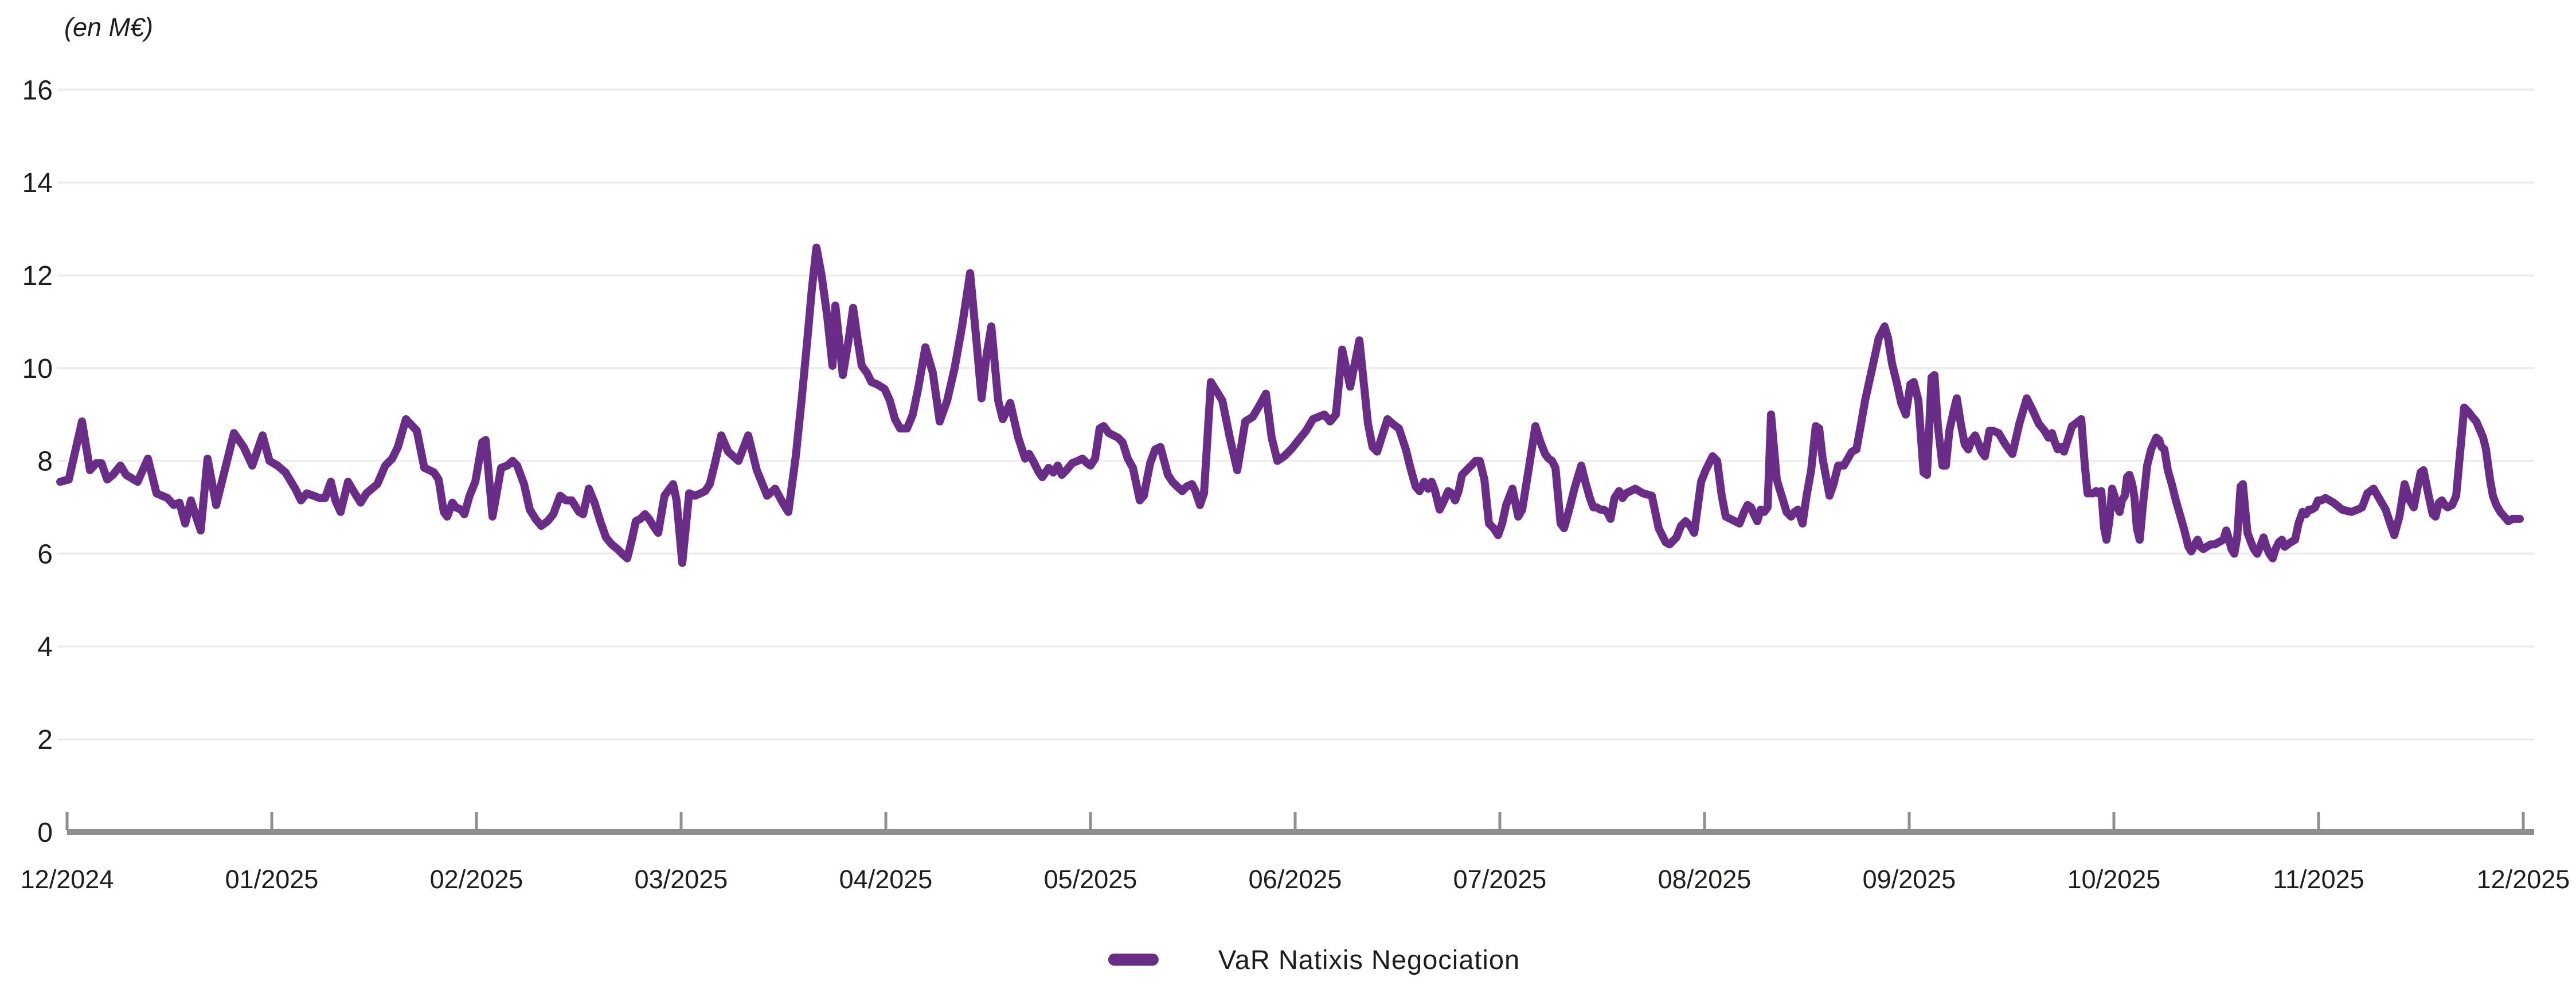 This screenshot has height=992, width=2576. What do you see at coordinates (2114, 880) in the screenshot?
I see `x-tick-label-10/2025: 10/2025` at bounding box center [2114, 880].